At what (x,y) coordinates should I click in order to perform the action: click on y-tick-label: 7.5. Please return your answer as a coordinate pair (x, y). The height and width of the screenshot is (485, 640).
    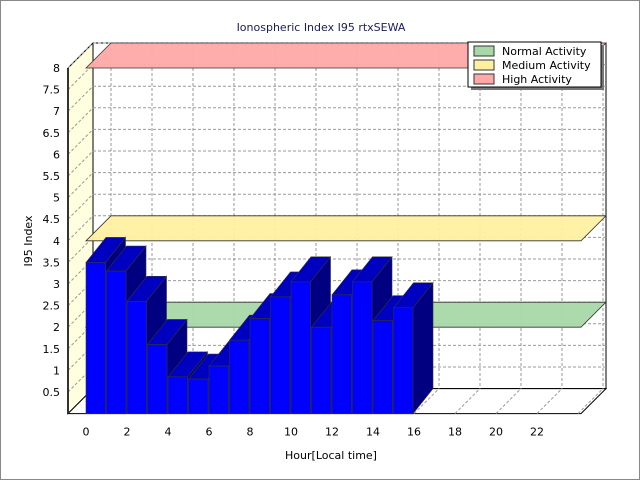
    Looking at the image, I should click on (52, 90).